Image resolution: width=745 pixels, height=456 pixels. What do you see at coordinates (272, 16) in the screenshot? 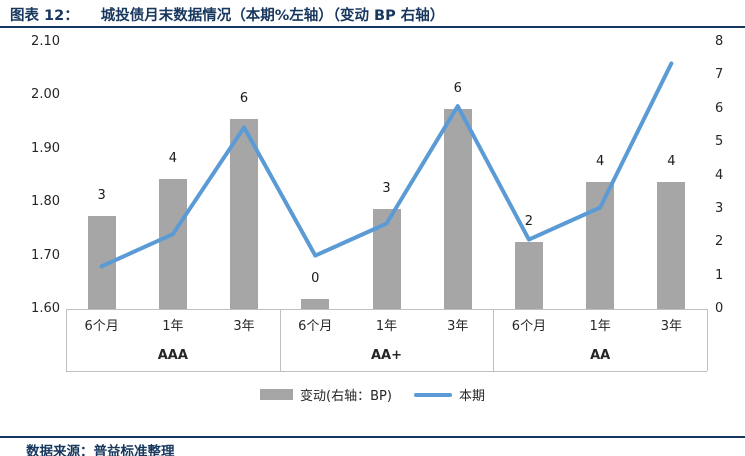
I see `figure-title-text: 城投债月末数据情况（本期%左轴）（变动 BP 右轴）` at bounding box center [272, 16].